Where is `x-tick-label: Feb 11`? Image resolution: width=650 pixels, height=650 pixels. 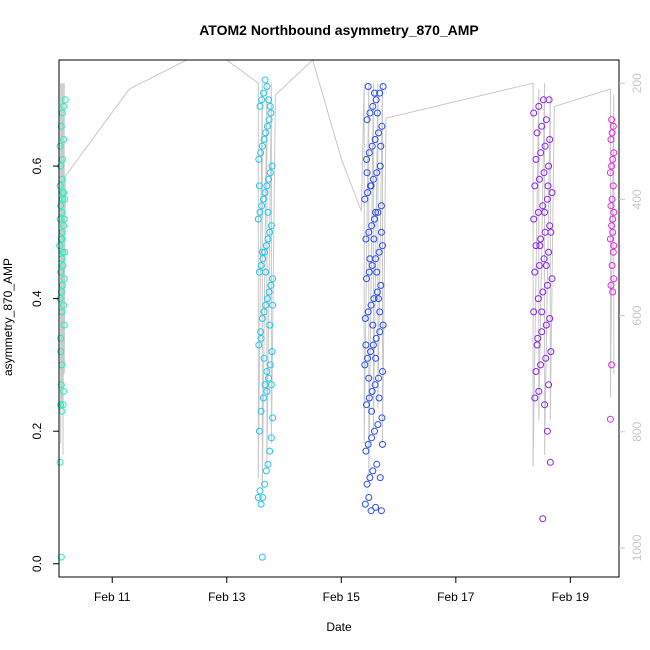
x-tick-label: Feb 11 is located at coordinates (112, 597).